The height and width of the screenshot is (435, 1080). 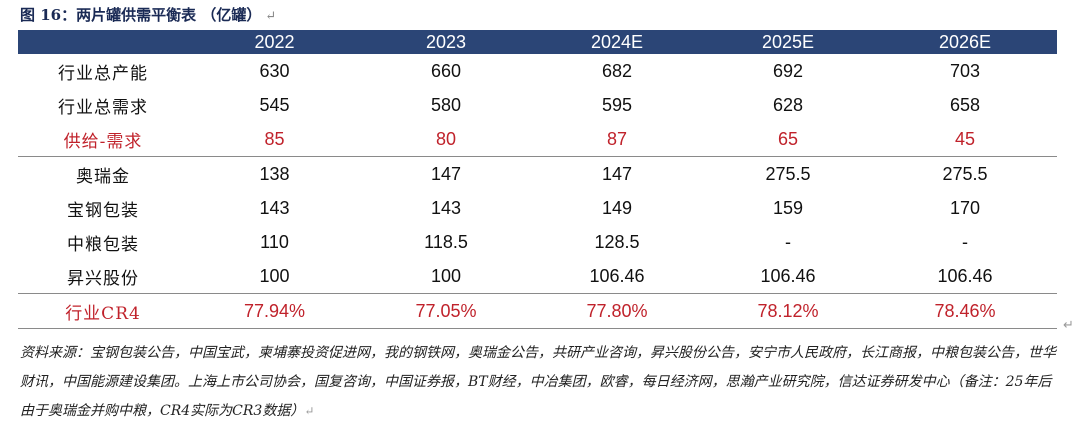 What do you see at coordinates (446, 42) in the screenshot?
I see `header-cell: 2023` at bounding box center [446, 42].